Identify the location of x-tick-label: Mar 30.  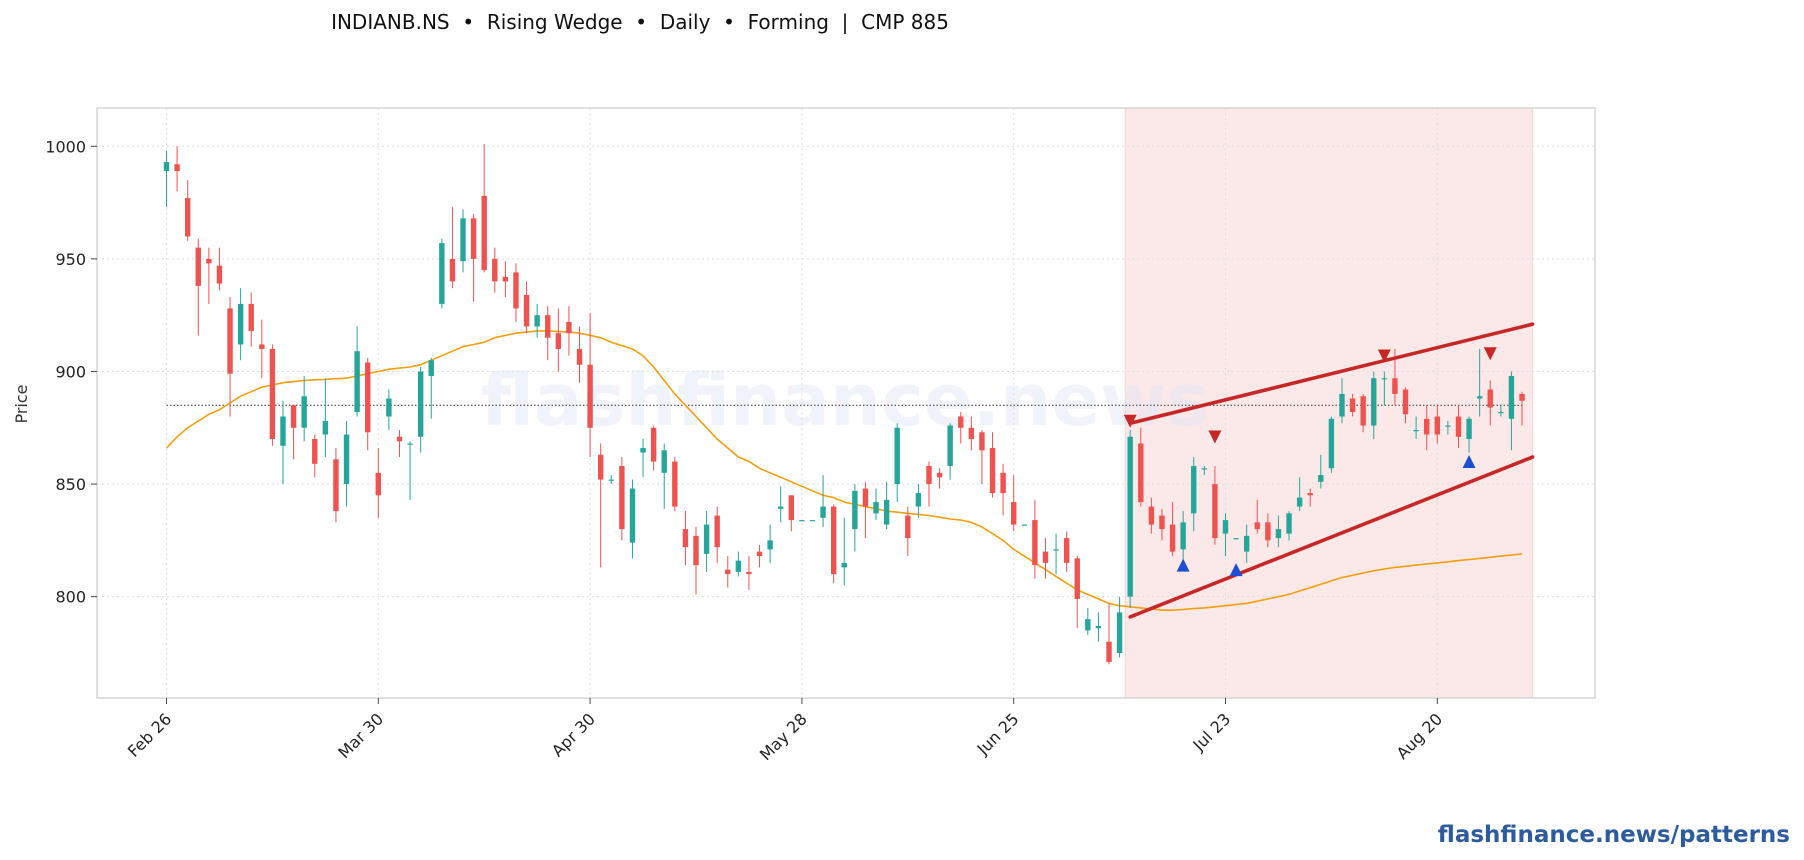
(360, 735).